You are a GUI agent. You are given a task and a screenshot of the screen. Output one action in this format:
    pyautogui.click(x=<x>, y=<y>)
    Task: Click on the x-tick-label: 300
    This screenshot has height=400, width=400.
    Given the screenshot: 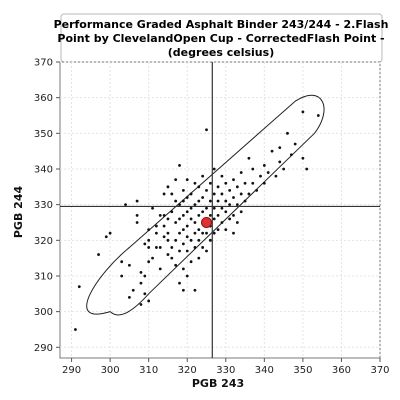 What is the action you would take?
    pyautogui.click(x=110, y=370)
    